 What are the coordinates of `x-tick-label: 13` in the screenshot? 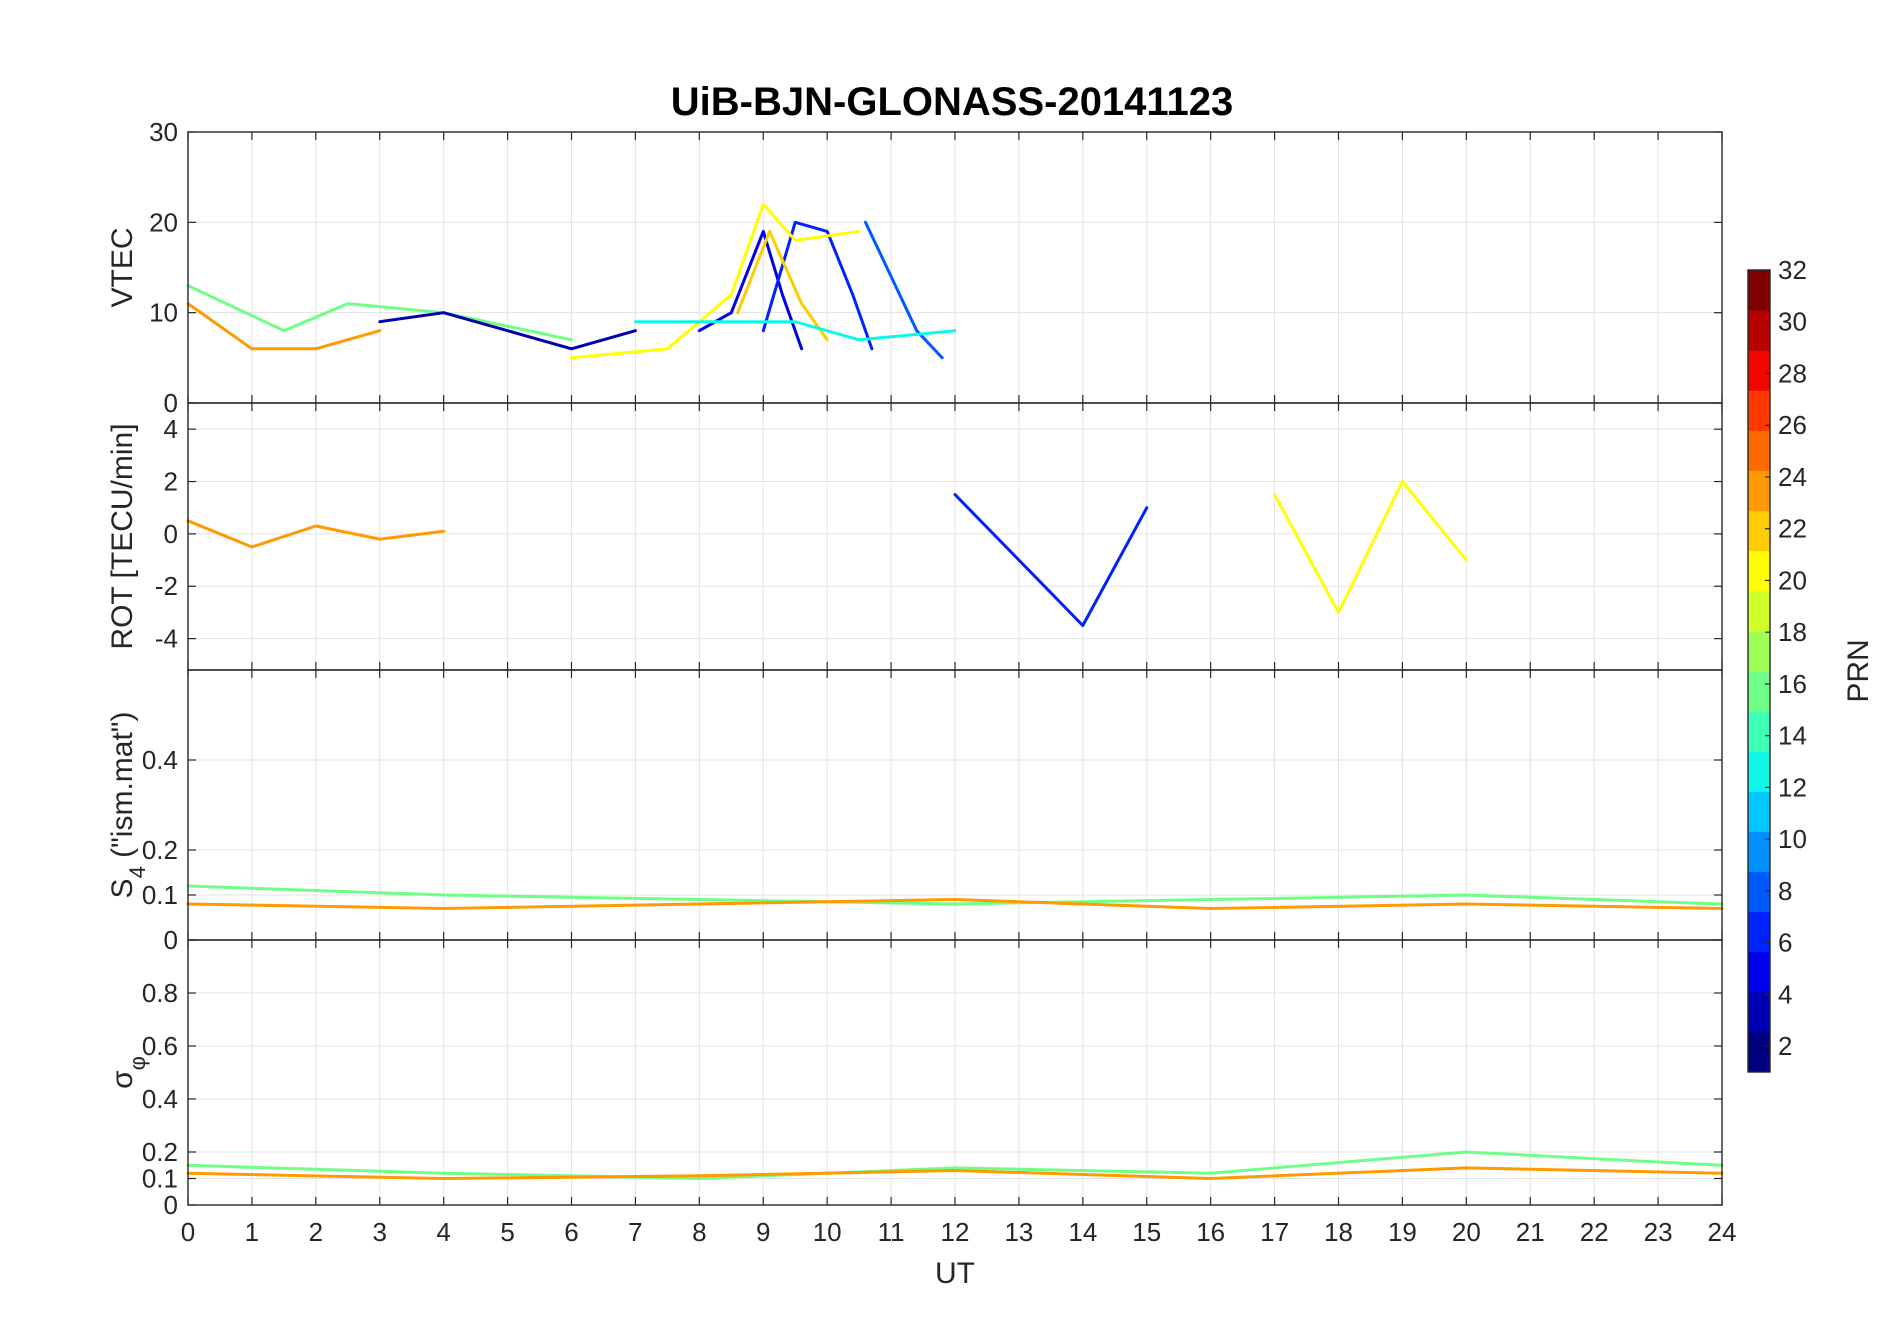 It's located at (1018, 1232).